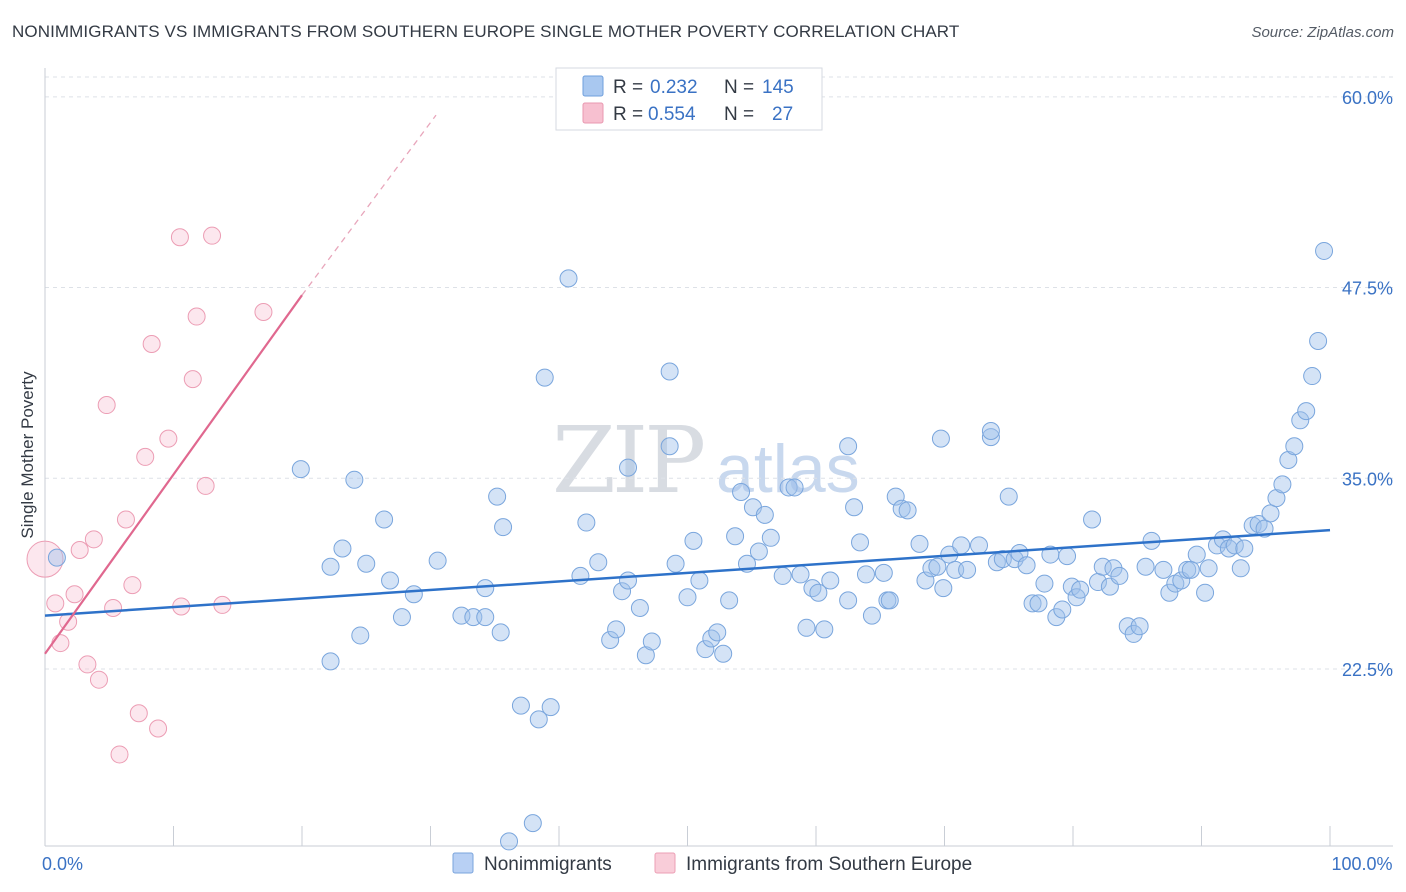  What do you see at coordinates (674, 87) in the screenshot?
I see `legend-r-value-0: 0.232` at bounding box center [674, 87].